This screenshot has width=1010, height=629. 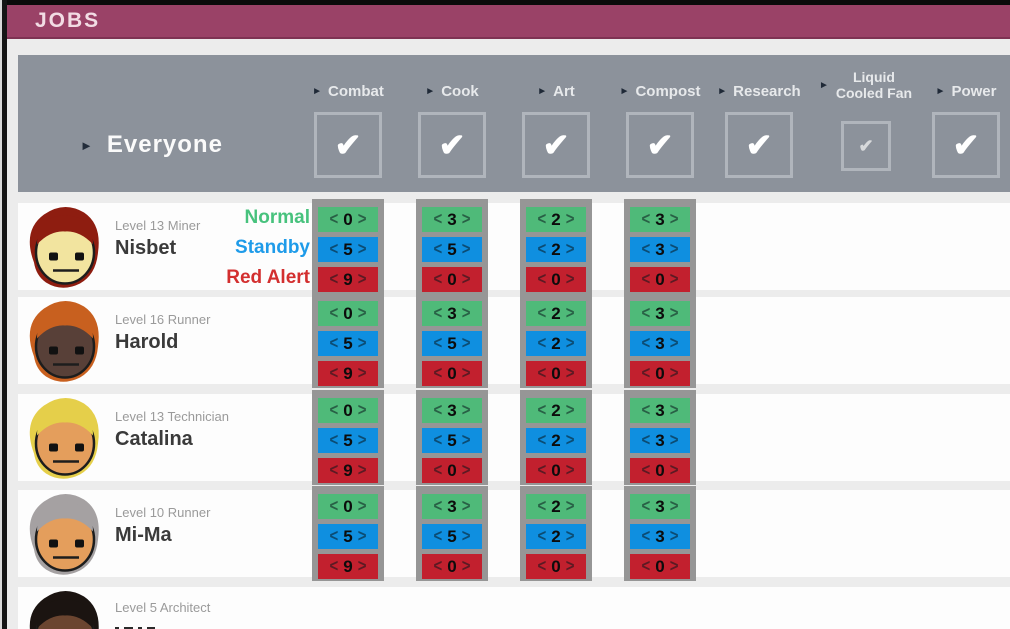 What do you see at coordinates (348, 91) in the screenshot?
I see `column-header-combat: ► Combat` at bounding box center [348, 91].